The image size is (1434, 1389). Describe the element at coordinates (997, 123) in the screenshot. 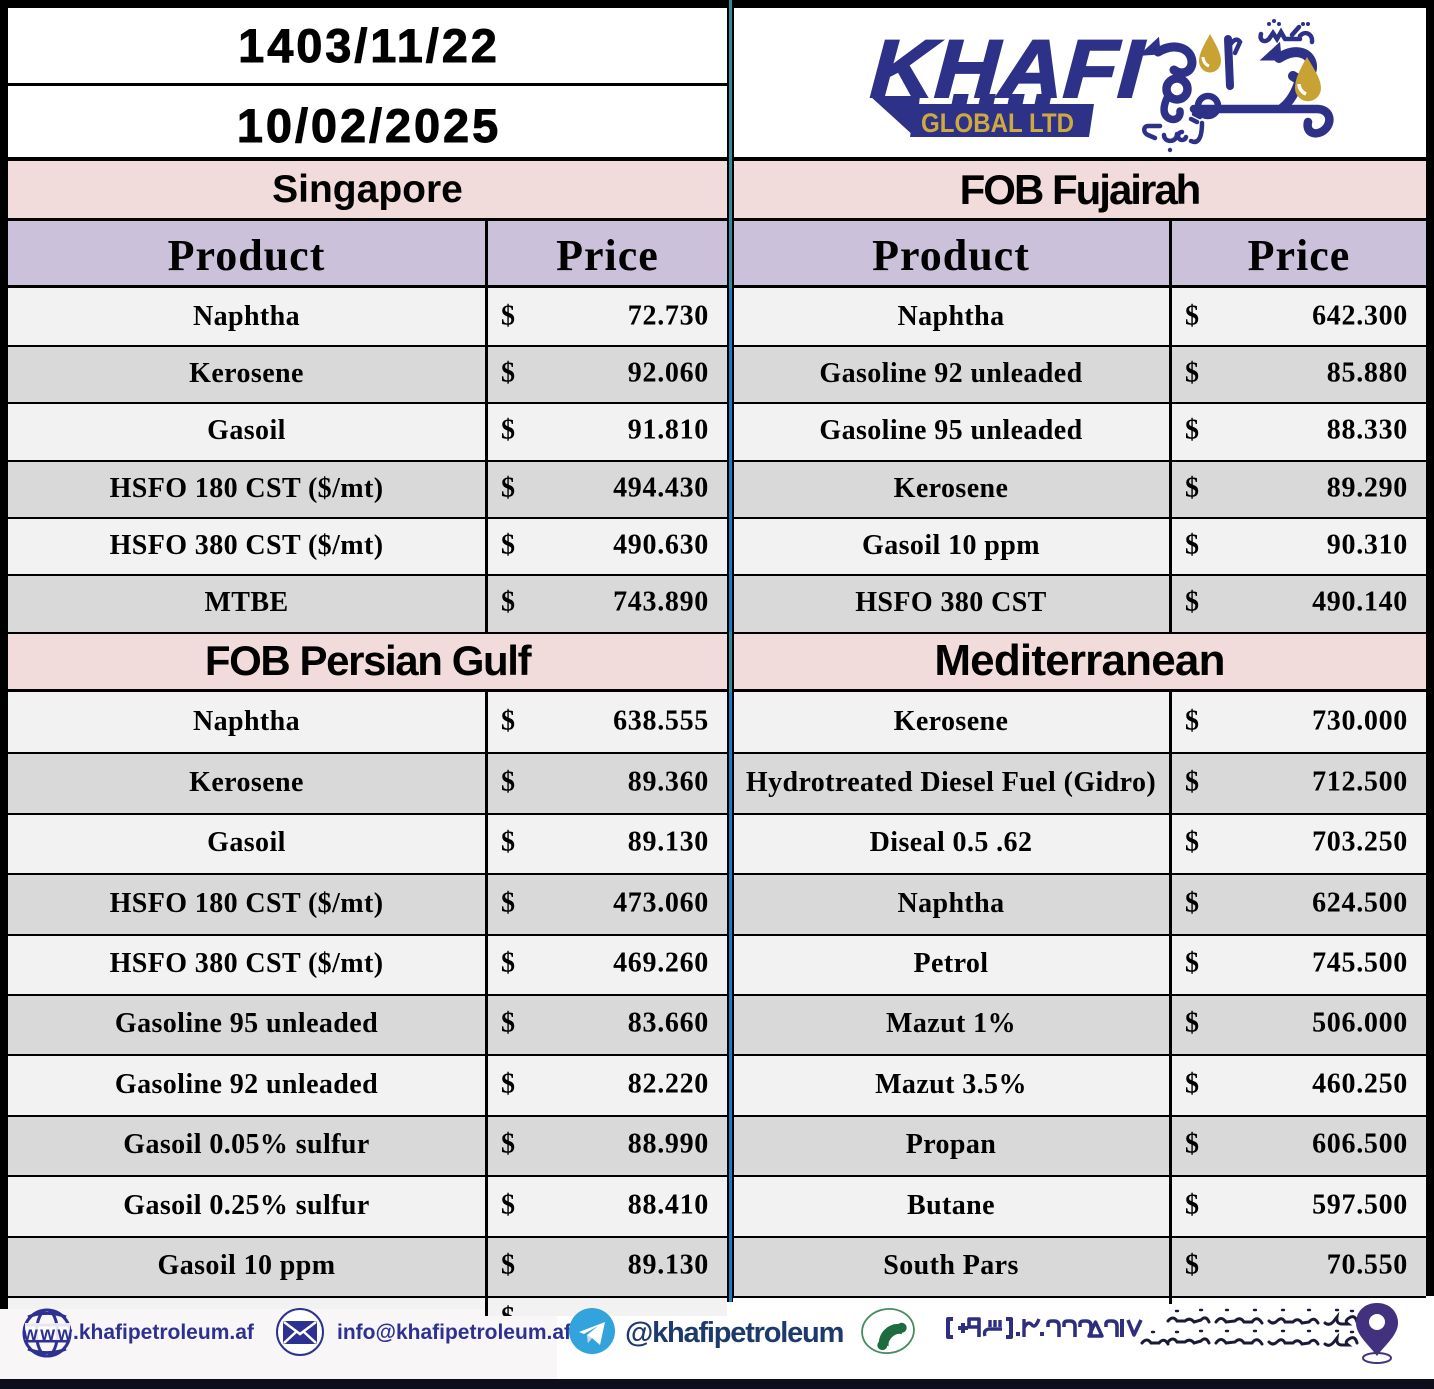

I see `svg-text: GLOBAL LTD` at that location.